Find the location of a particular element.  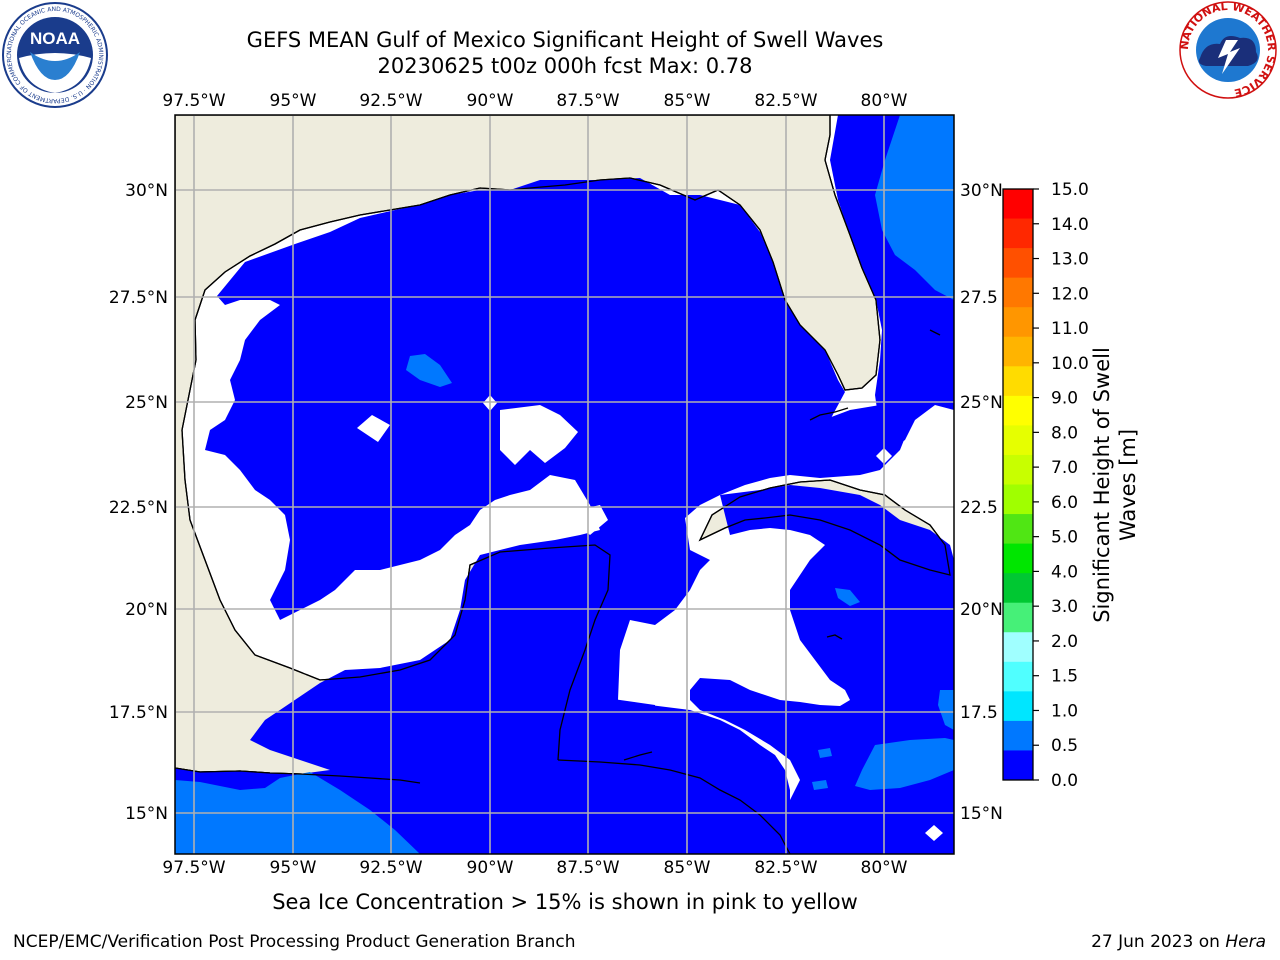

swell-mid-atlantic is located at coordinates (914, 207).